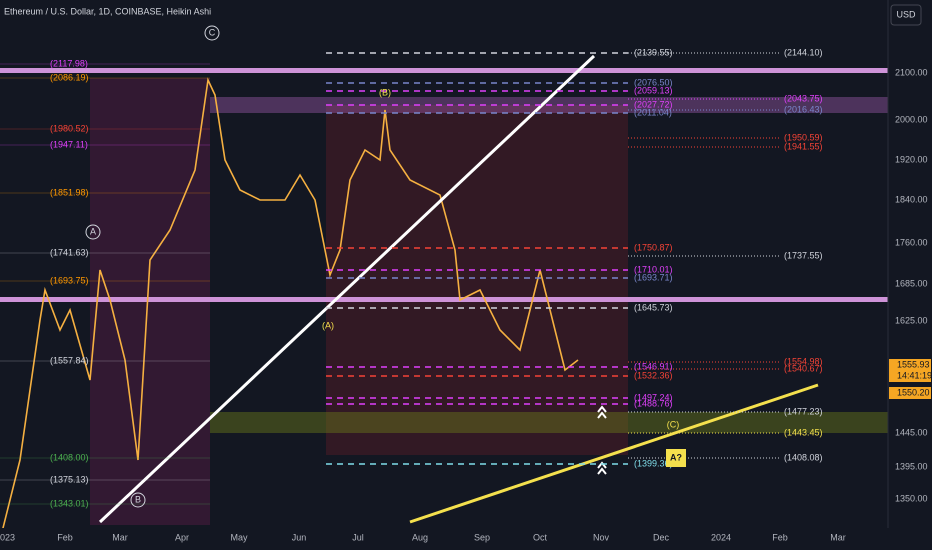 The width and height of the screenshot is (932, 550). Describe the element at coordinates (653, 52) in the screenshot. I see `level-label: (2139.55)` at that location.